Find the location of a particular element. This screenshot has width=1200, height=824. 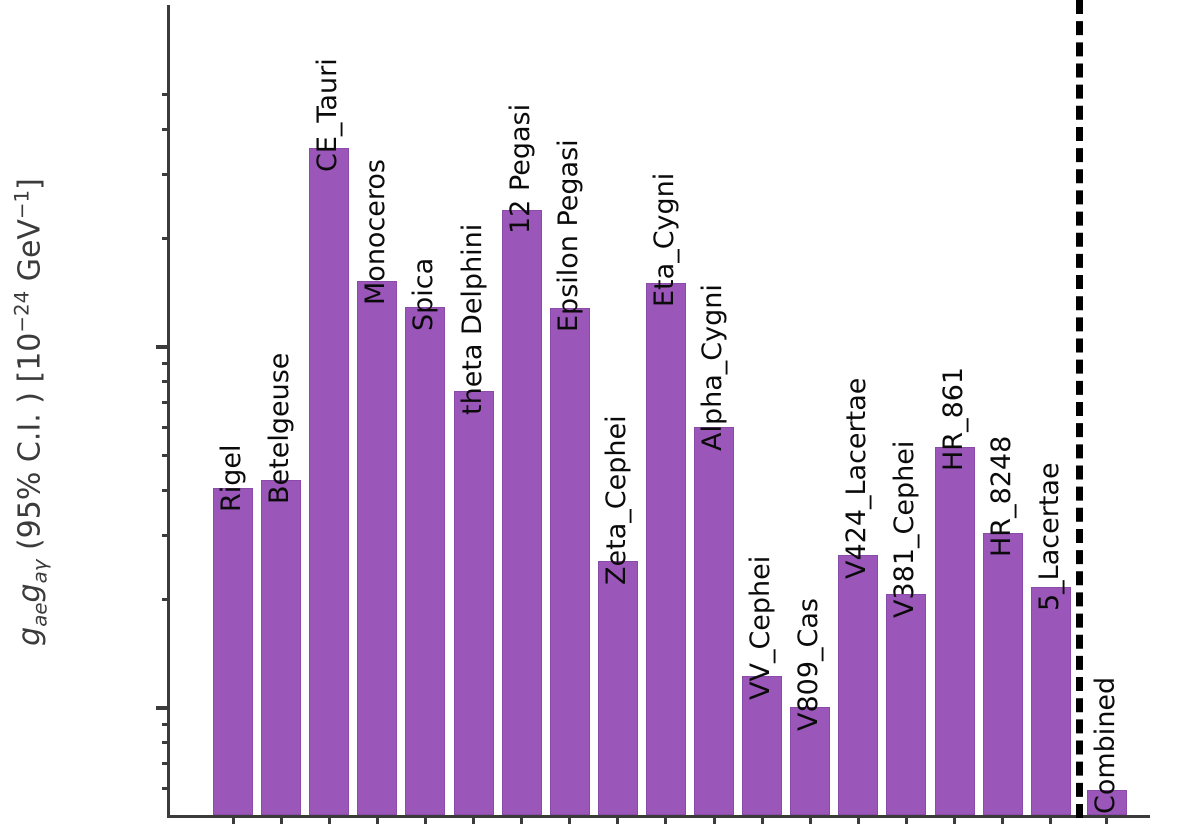

bar-label: VV_Cephei is located at coordinates (761, 628).